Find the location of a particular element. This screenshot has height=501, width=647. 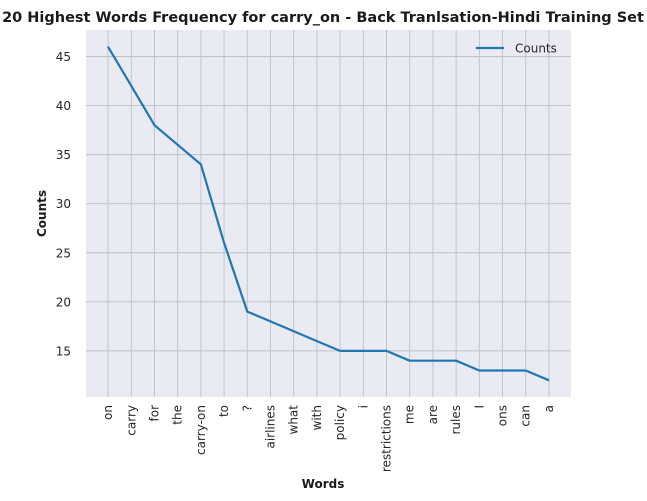

x-tick-label: for is located at coordinates (154, 413).